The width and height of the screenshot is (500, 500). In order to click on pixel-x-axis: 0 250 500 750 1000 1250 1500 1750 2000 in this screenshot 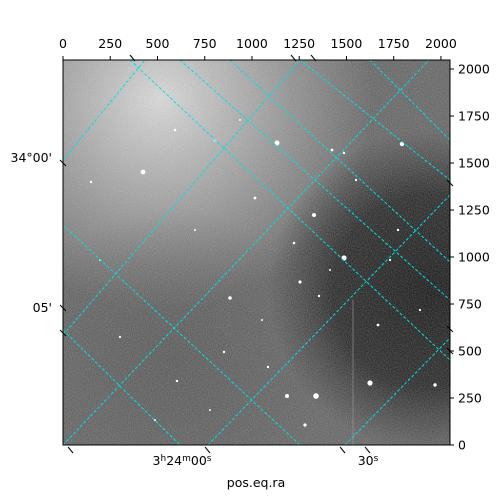, I will do `click(258, 48)`.